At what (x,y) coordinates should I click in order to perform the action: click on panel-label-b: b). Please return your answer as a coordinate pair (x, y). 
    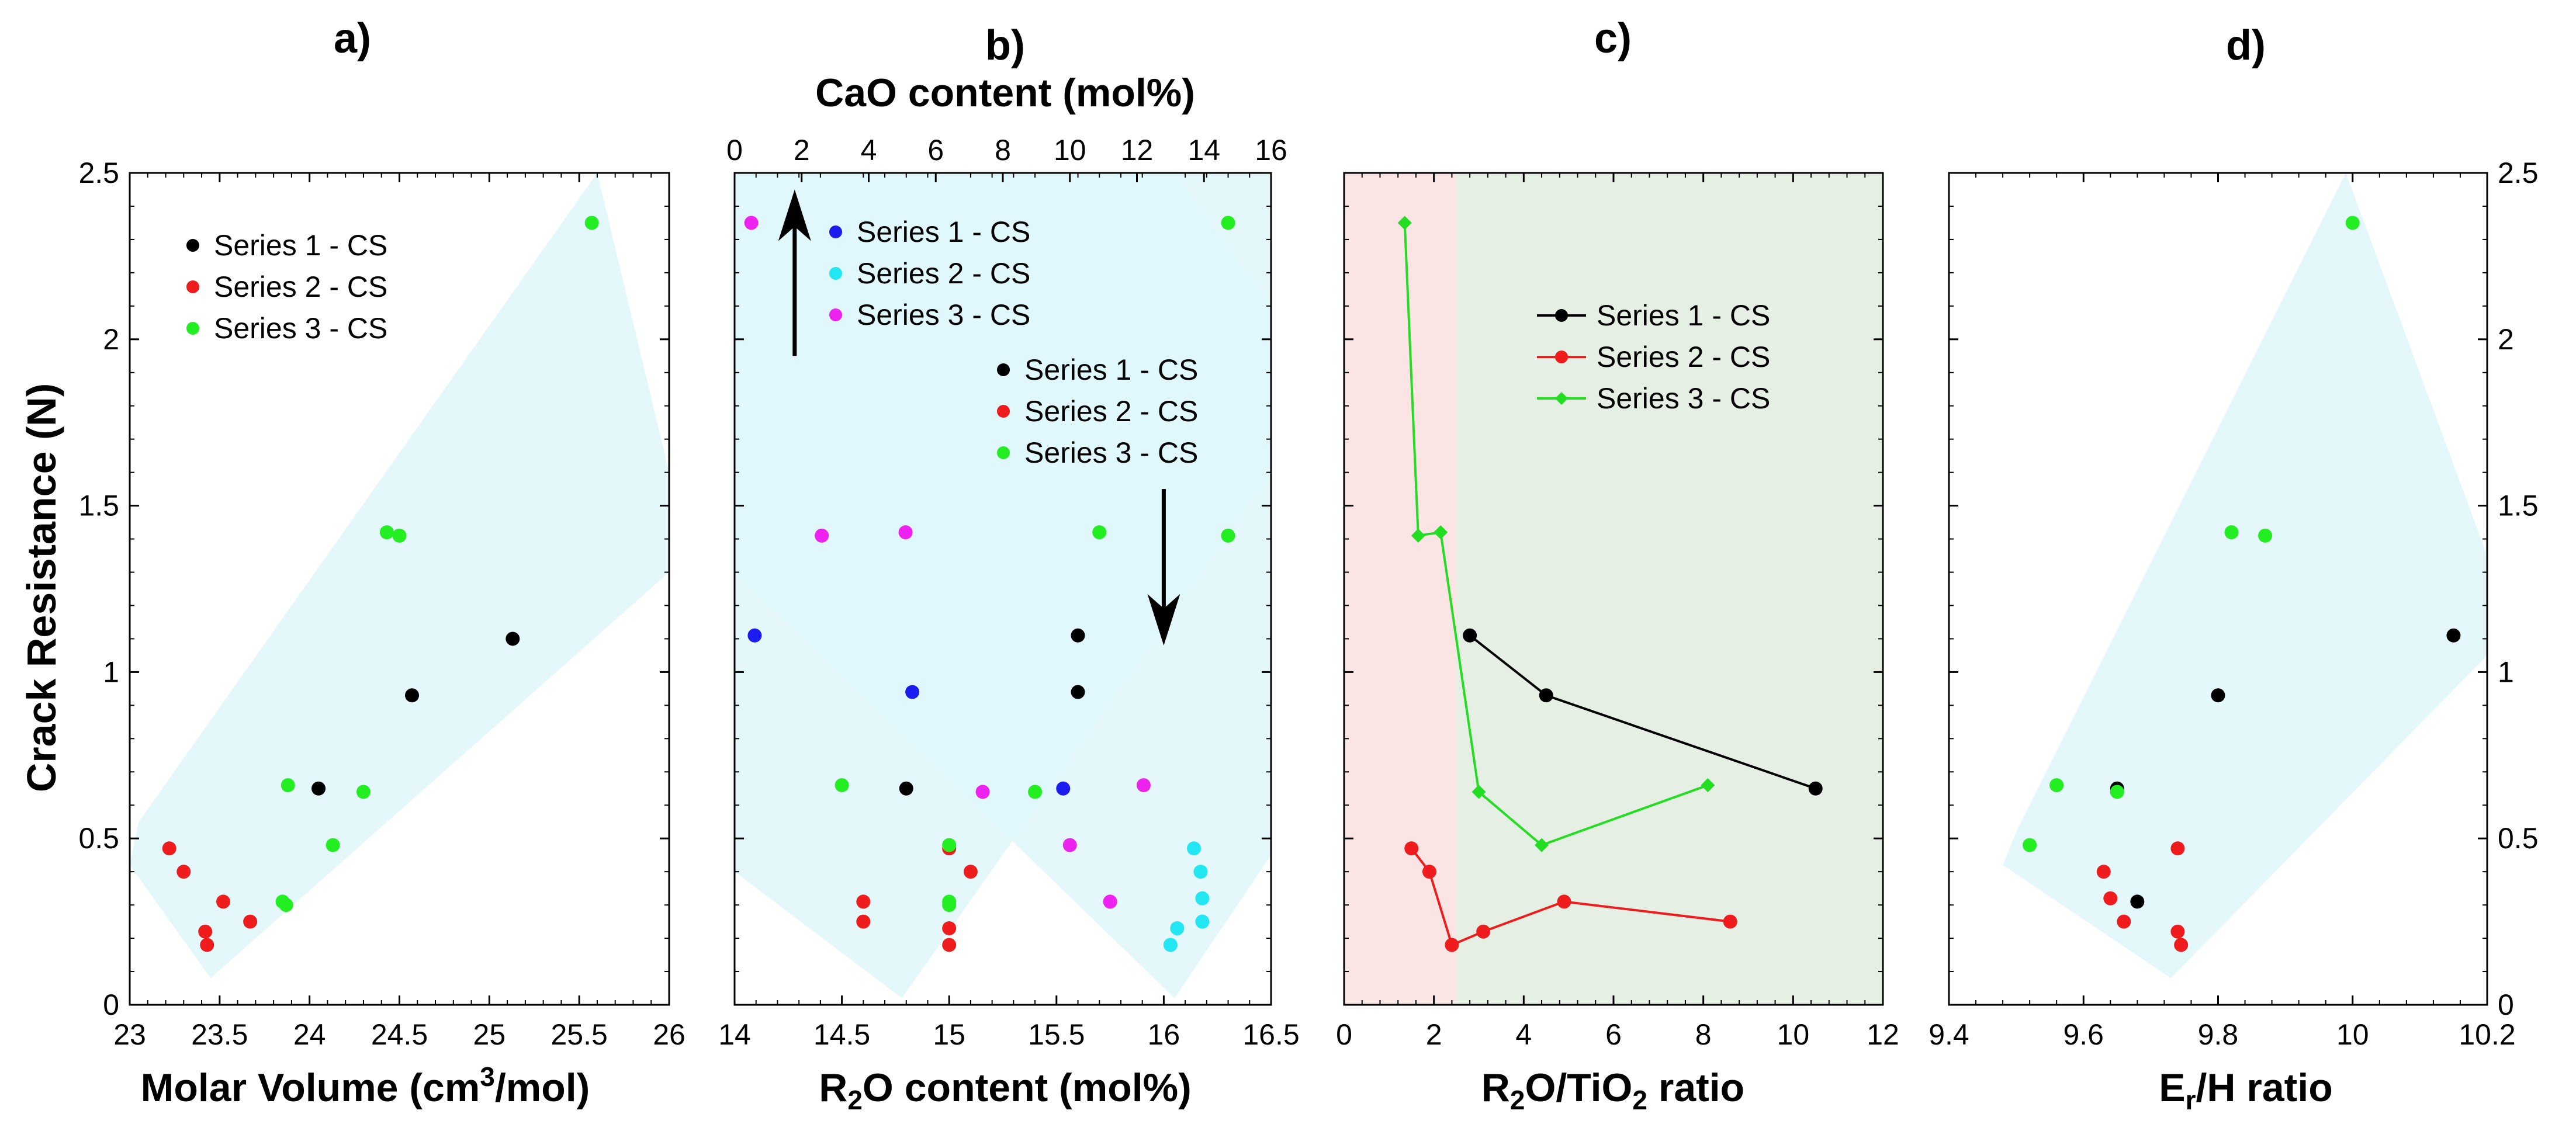
    Looking at the image, I should click on (1005, 45).